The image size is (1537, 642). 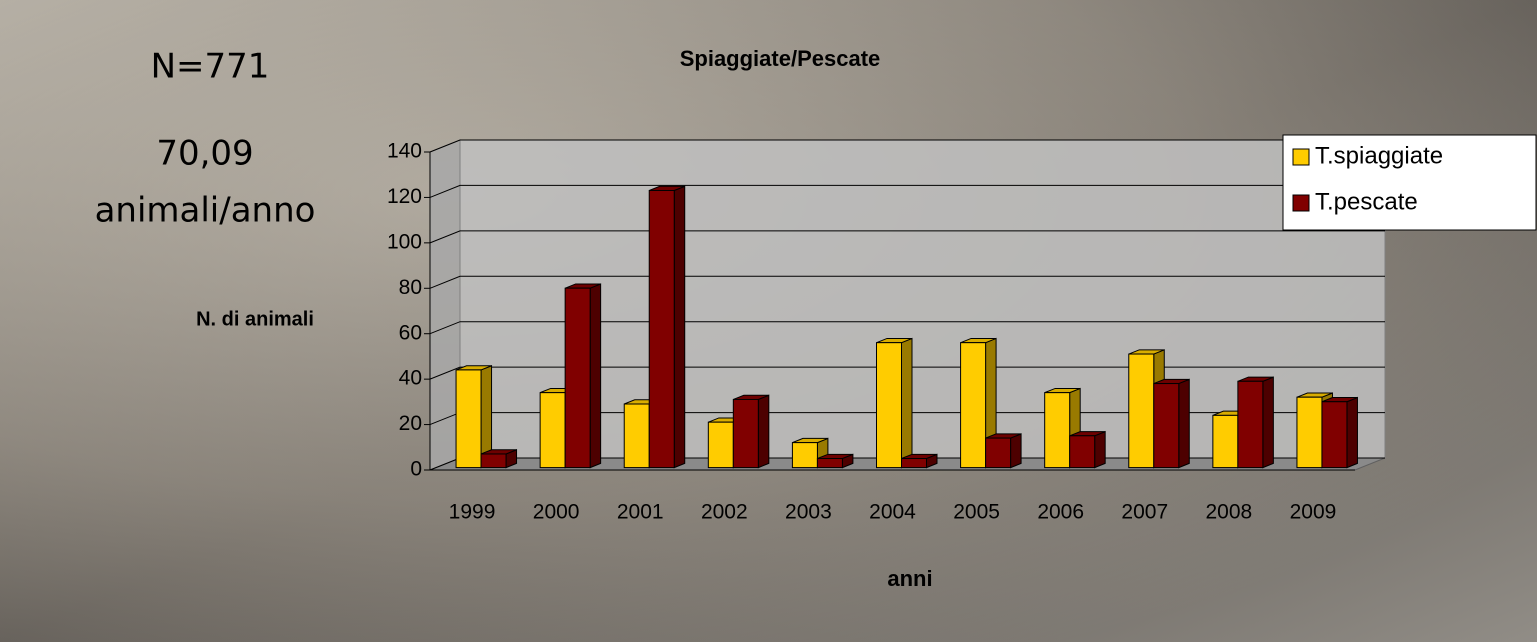 What do you see at coordinates (1060, 512) in the screenshot?
I see `x-tick-label: 2006` at bounding box center [1060, 512].